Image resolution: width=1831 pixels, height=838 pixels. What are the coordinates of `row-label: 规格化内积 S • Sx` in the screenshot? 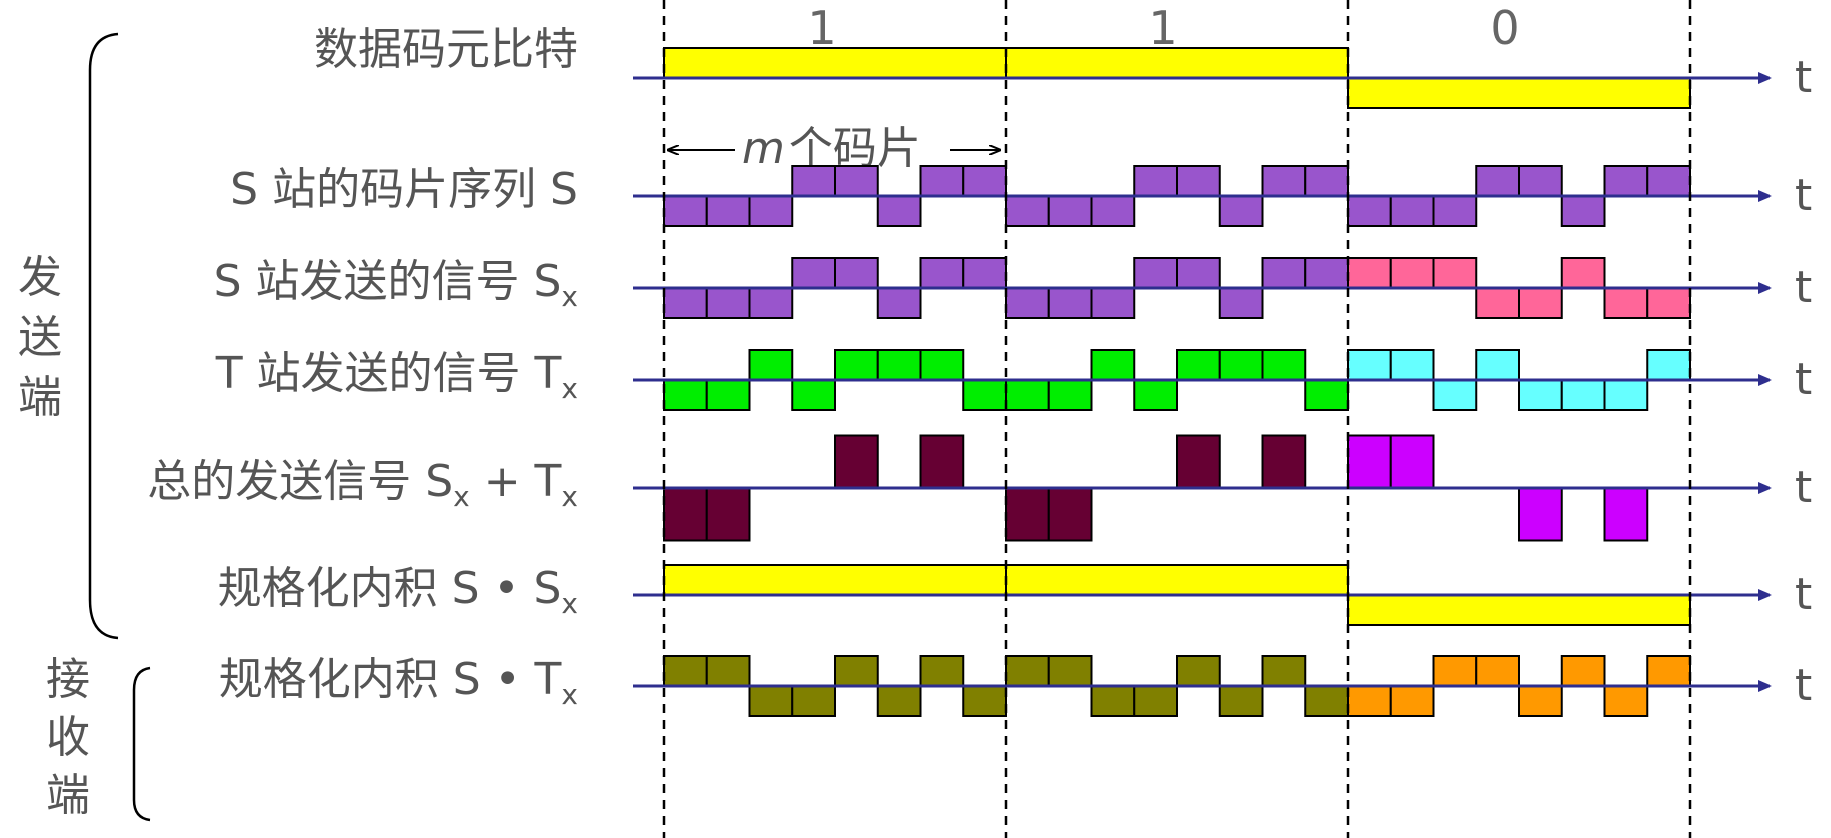 It's located at (398, 591).